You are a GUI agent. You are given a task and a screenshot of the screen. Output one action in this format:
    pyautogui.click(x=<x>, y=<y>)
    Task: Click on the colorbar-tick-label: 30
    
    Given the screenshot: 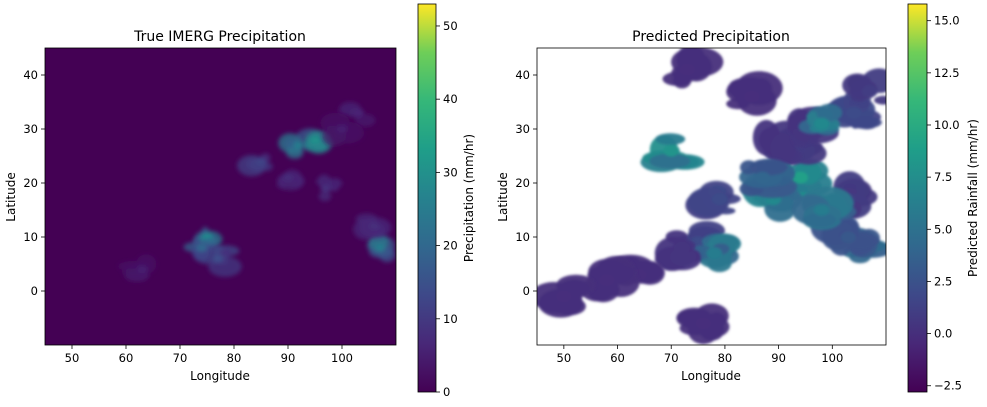 What is the action you would take?
    pyautogui.click(x=450, y=172)
    